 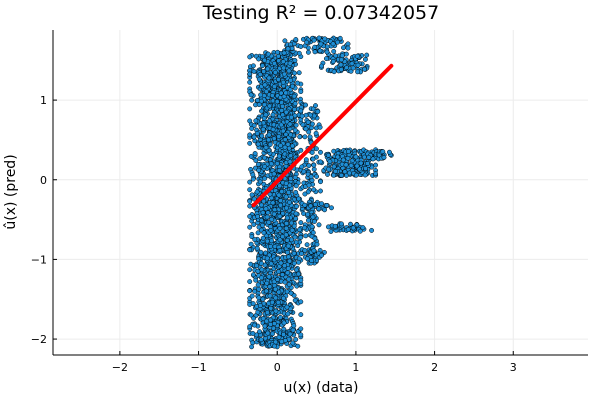 I want to click on y-axis-label: û(x) (pred), so click(x=11, y=191).